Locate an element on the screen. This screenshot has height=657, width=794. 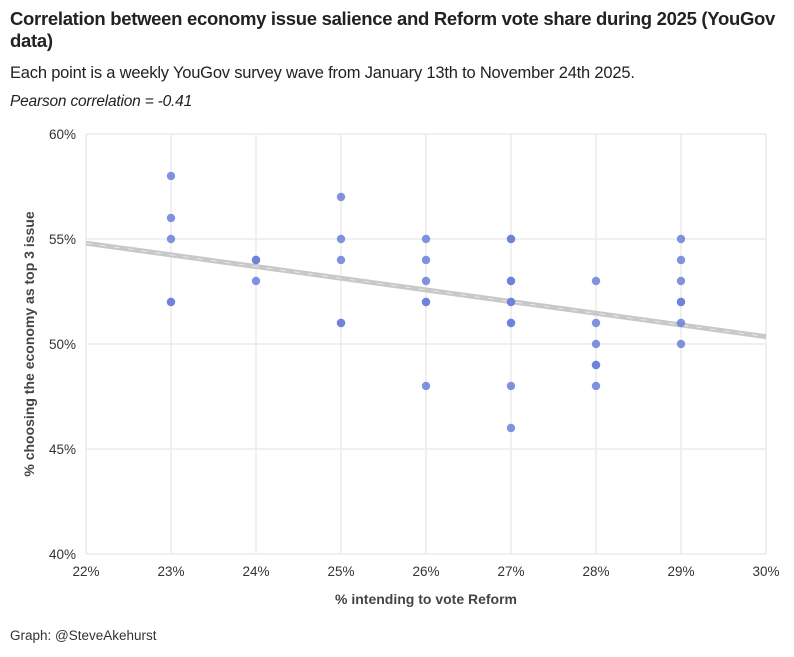
x-tick-label: 25% is located at coordinates (340, 571).